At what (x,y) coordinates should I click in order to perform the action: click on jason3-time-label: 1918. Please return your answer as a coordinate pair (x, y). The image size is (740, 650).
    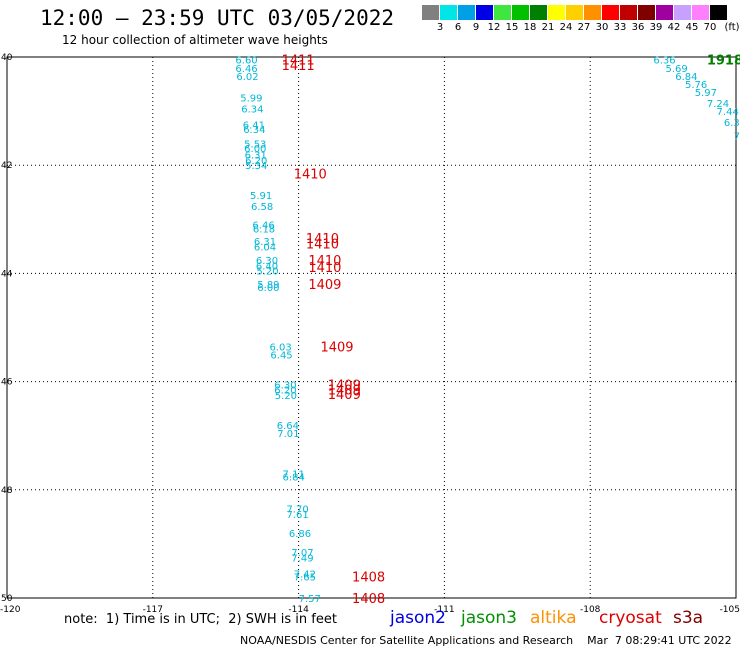
    Looking at the image, I should click on (723, 61).